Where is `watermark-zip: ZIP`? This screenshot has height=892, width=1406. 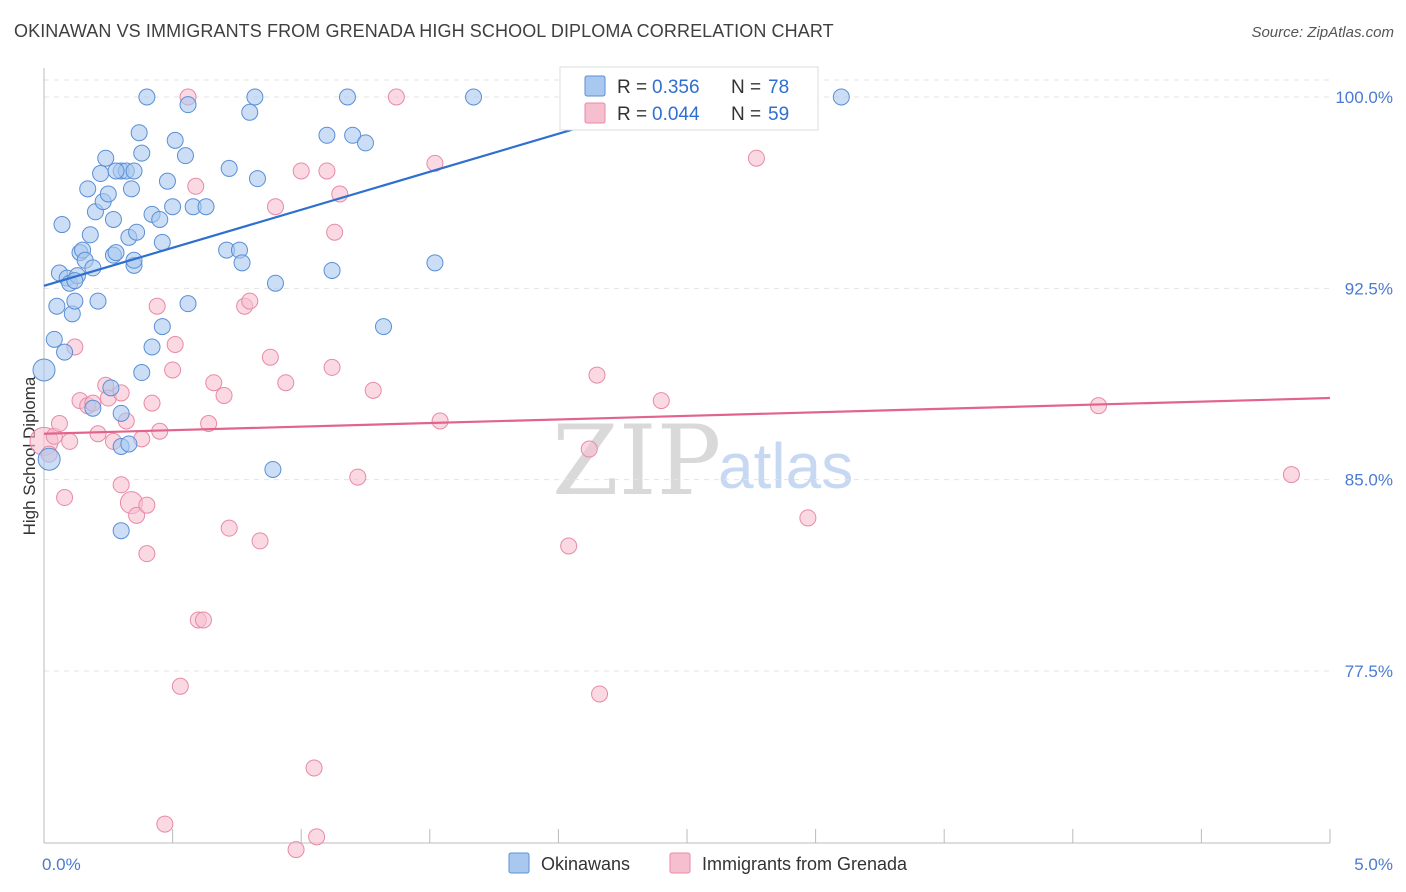 watermark-zip: ZIP is located at coordinates (636, 461).